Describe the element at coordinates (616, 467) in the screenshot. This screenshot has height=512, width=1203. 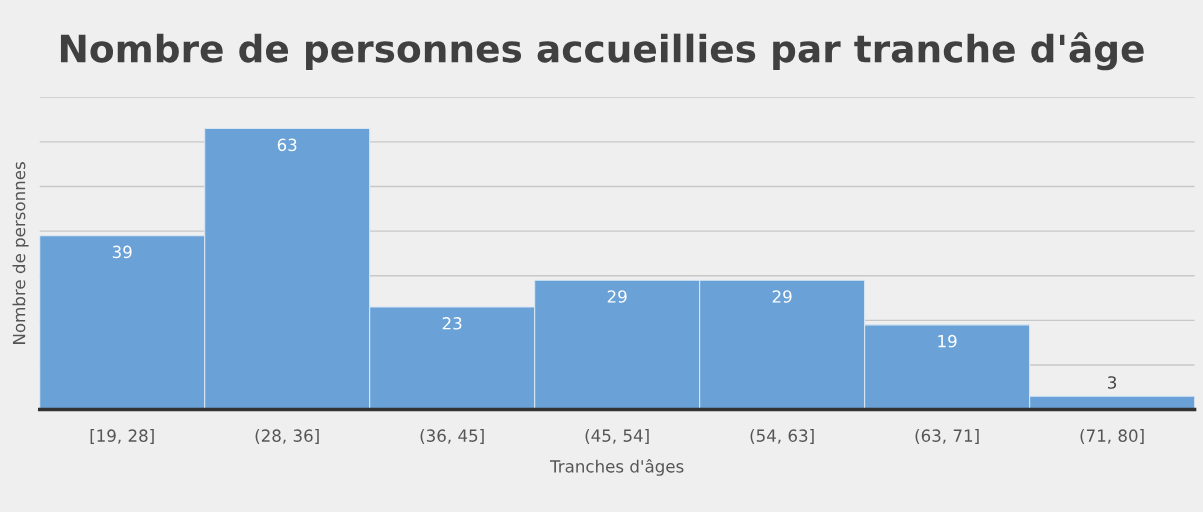
I see `x-axis-title: Tranches d'âges` at that location.